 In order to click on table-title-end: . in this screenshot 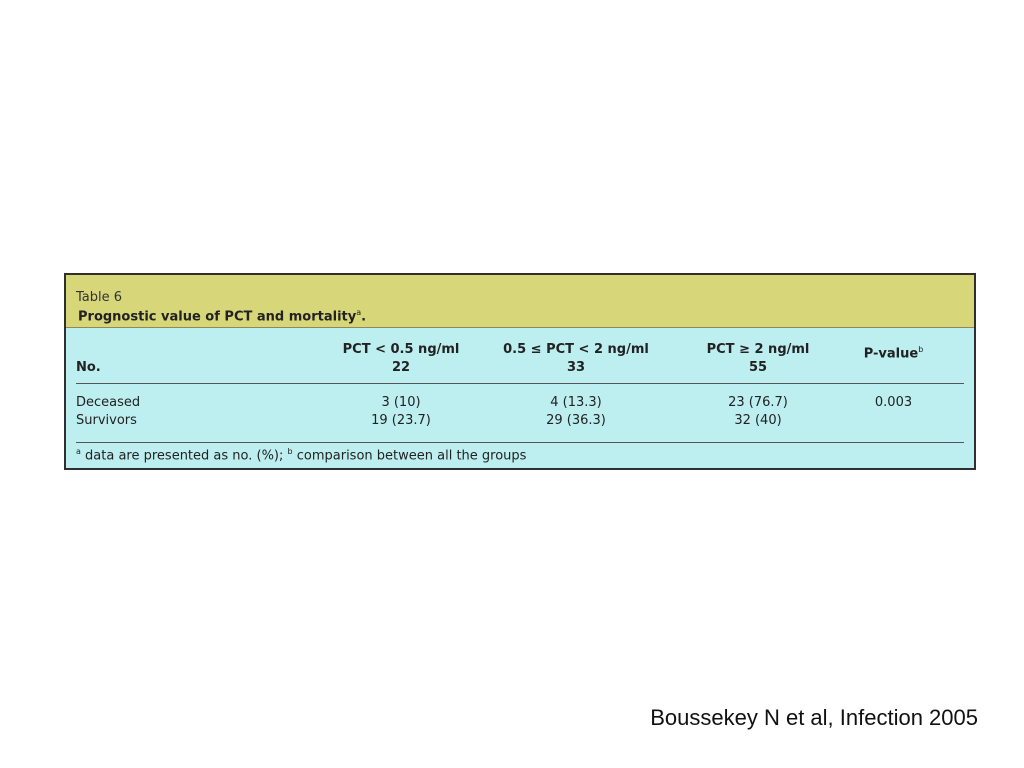, I will do `click(364, 317)`.